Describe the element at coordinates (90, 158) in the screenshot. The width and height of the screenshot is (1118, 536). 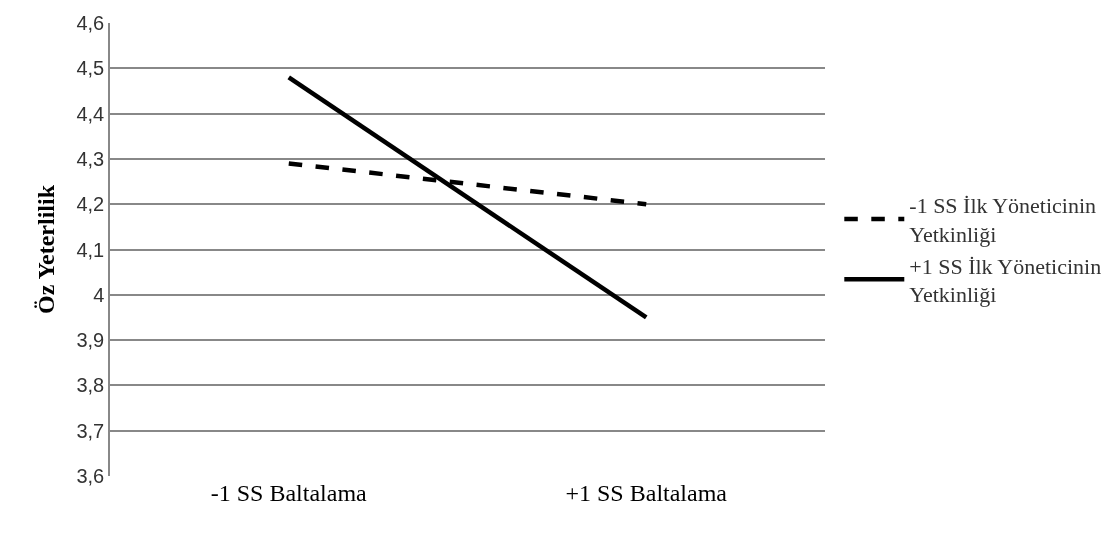
I see `y-tick-label: 4,3` at that location.